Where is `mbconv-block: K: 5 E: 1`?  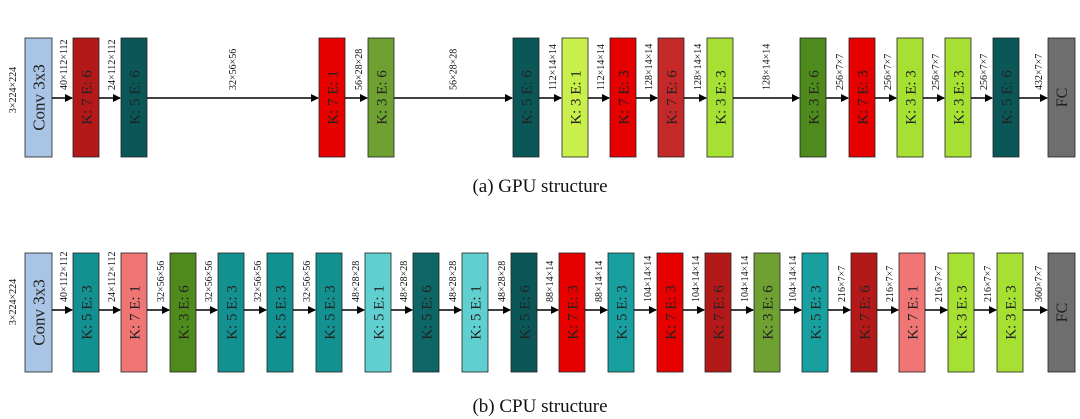 mbconv-block: K: 5 E: 1 is located at coordinates (378, 312).